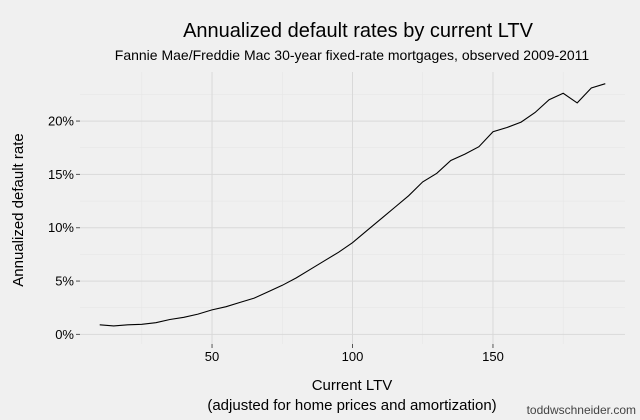 The height and width of the screenshot is (420, 640). What do you see at coordinates (358, 31) in the screenshot?
I see `chart-title: Annualized default rates by current LTV` at bounding box center [358, 31].